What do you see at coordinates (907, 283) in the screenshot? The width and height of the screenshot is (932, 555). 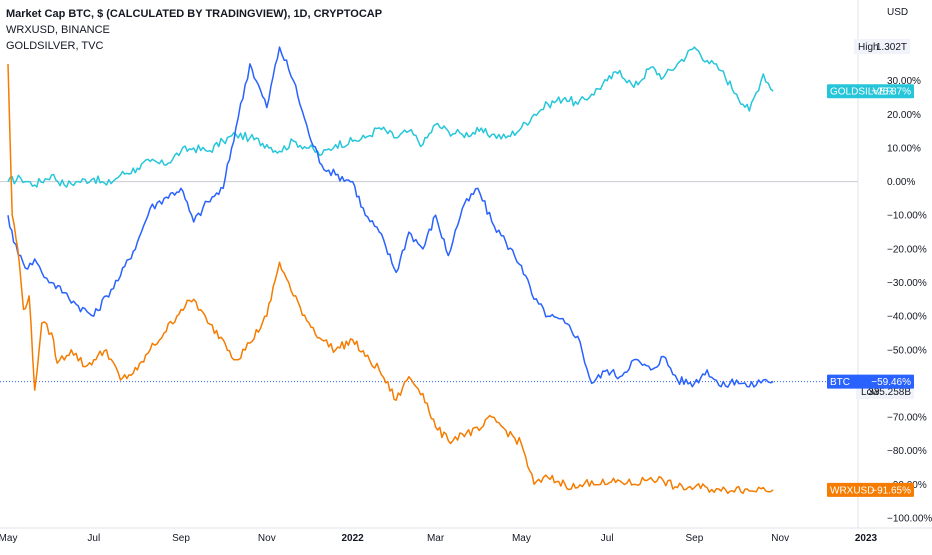 I see `y-tick-label: −30.00%` at bounding box center [907, 283].